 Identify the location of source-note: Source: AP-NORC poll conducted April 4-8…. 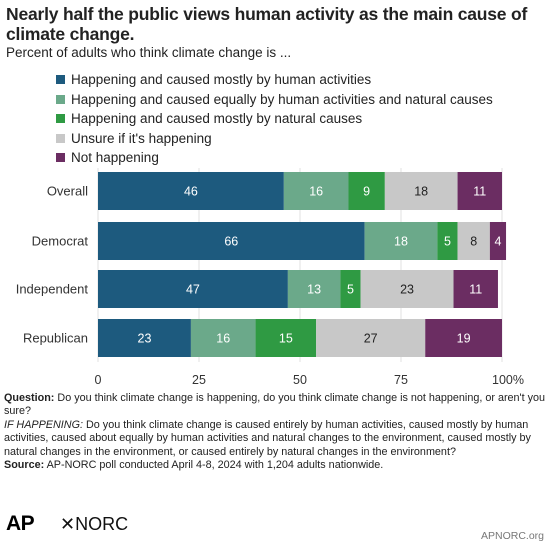
(275, 465).